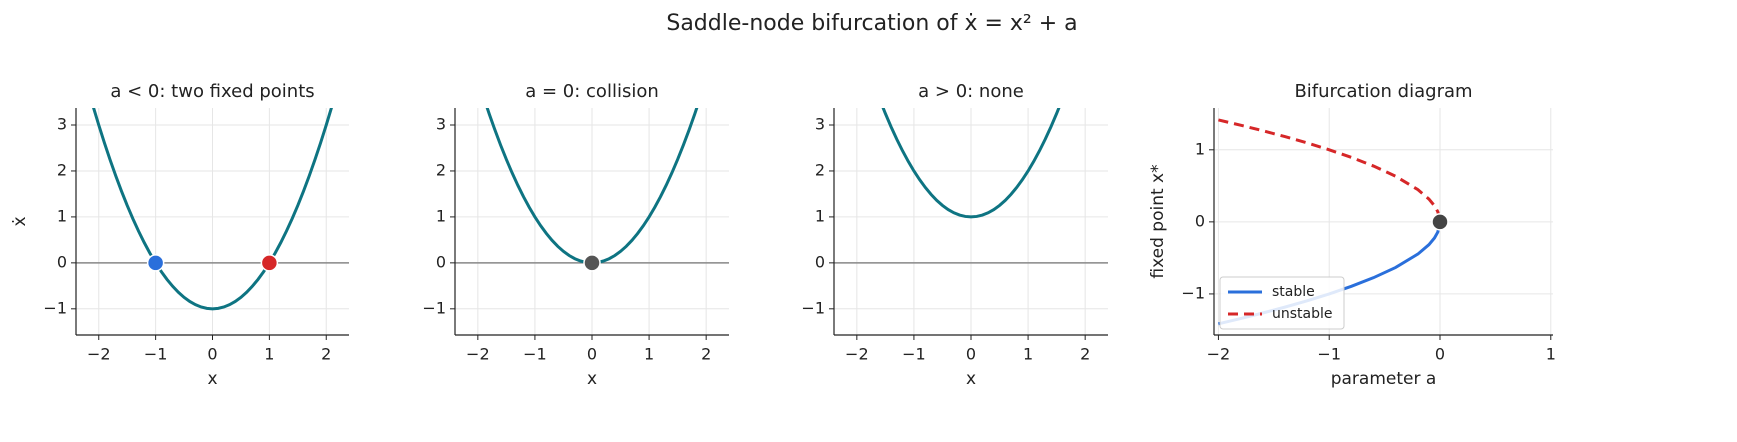 The image size is (1737, 442). What do you see at coordinates (1383, 91) in the screenshot?
I see `axis-title: Bifurcation diagram` at bounding box center [1383, 91].